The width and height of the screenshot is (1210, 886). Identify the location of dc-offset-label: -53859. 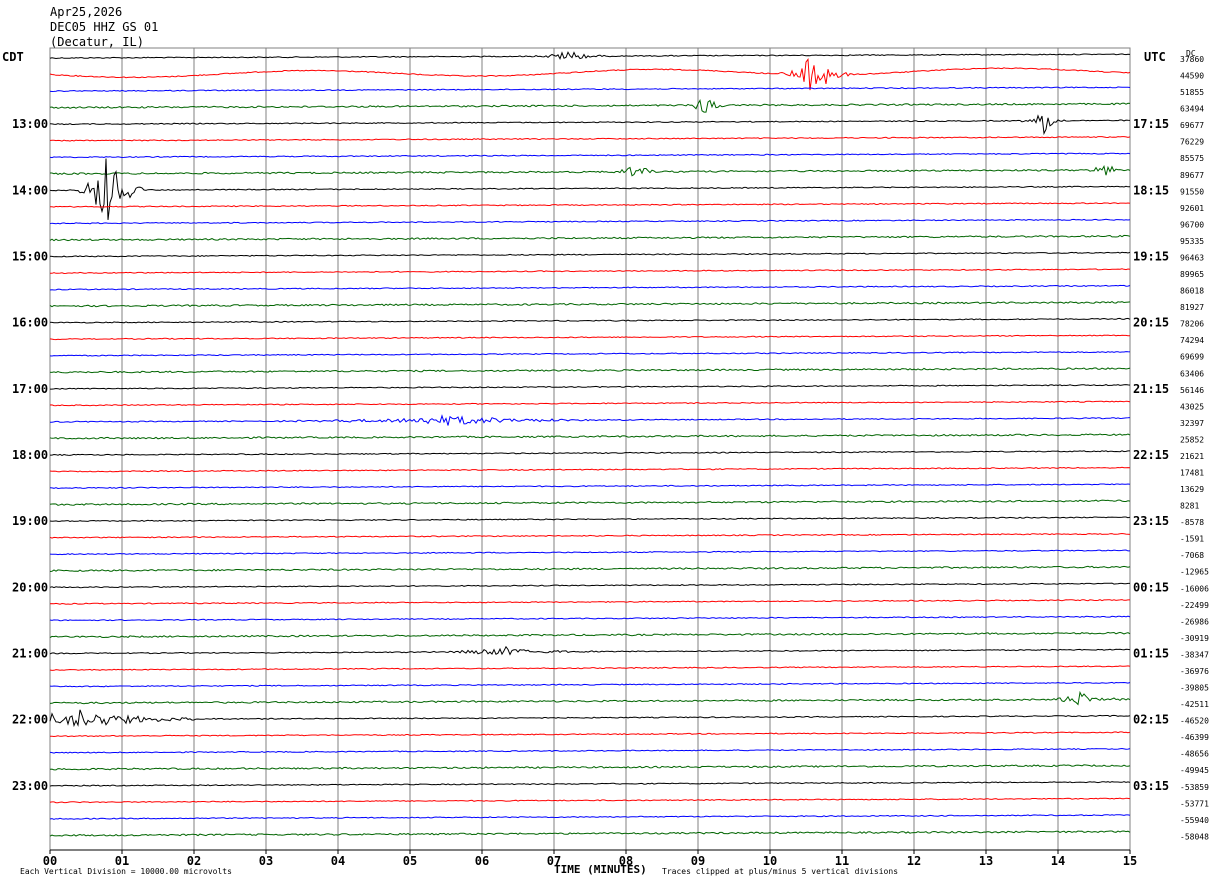
(1194, 787).